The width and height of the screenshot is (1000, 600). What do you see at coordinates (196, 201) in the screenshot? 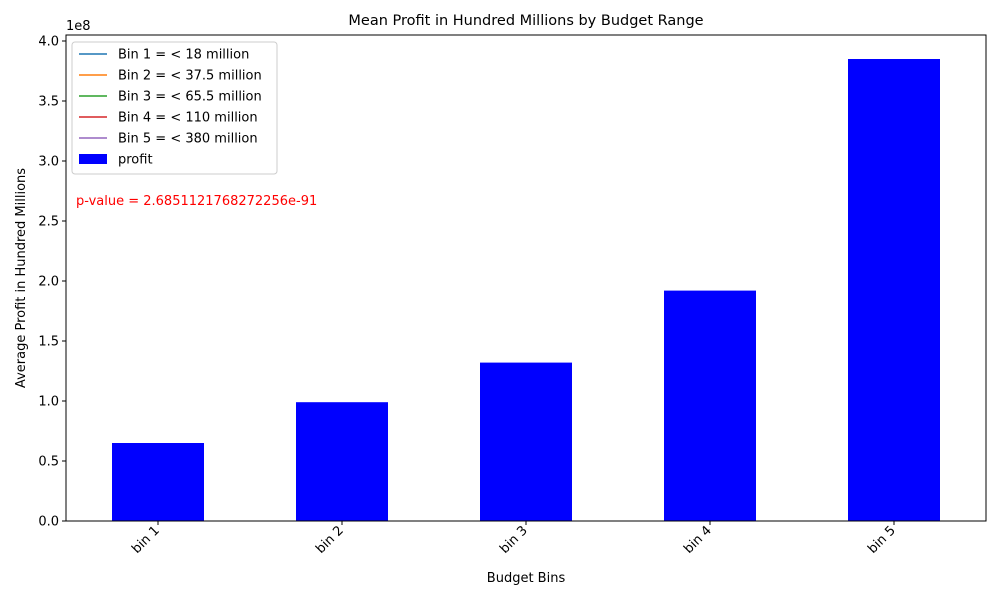
I see `p-value-annotation: p-value = 2.6851121768272256e-91` at bounding box center [196, 201].